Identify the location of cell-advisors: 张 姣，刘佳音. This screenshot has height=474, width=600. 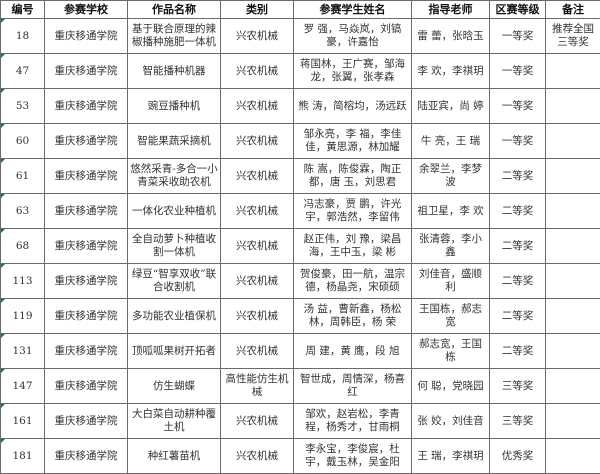
(451, 421).